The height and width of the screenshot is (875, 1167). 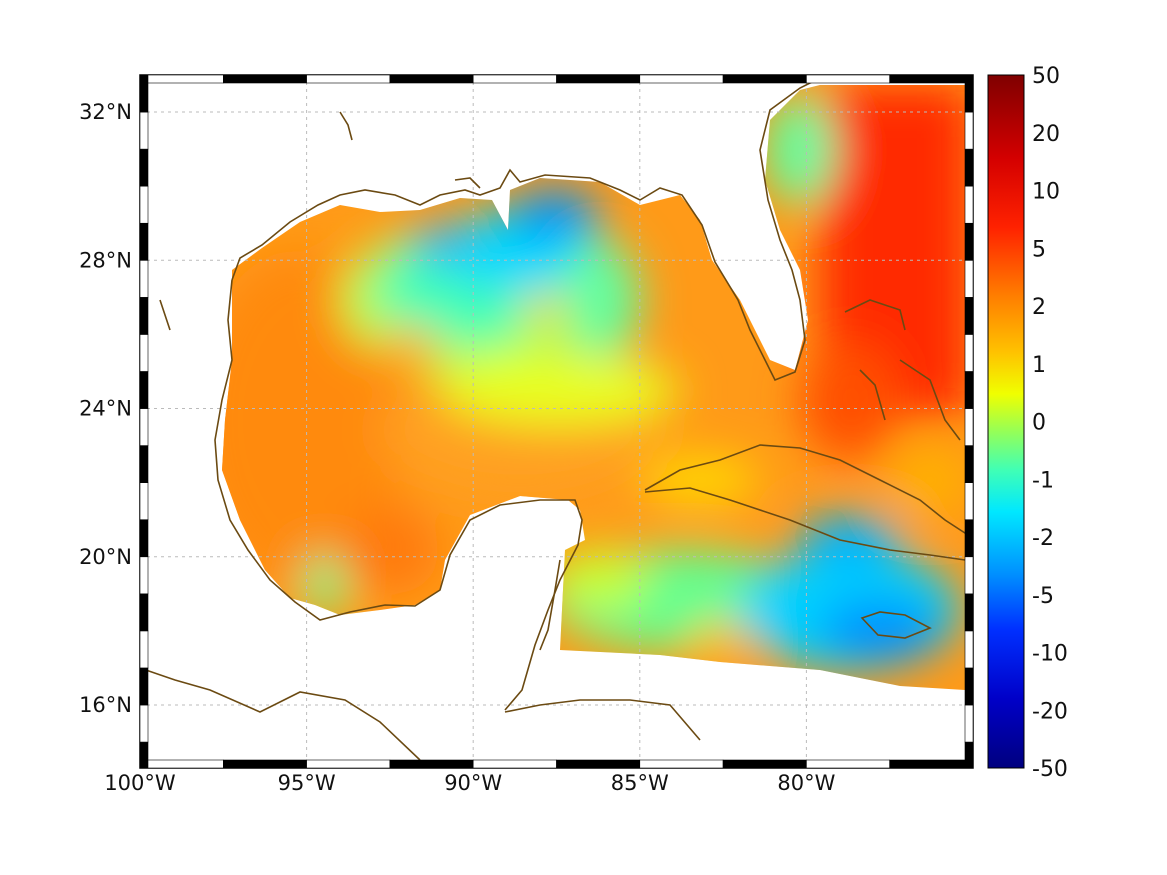 What do you see at coordinates (140, 783) in the screenshot?
I see `longitude-tick-label: 100°W` at bounding box center [140, 783].